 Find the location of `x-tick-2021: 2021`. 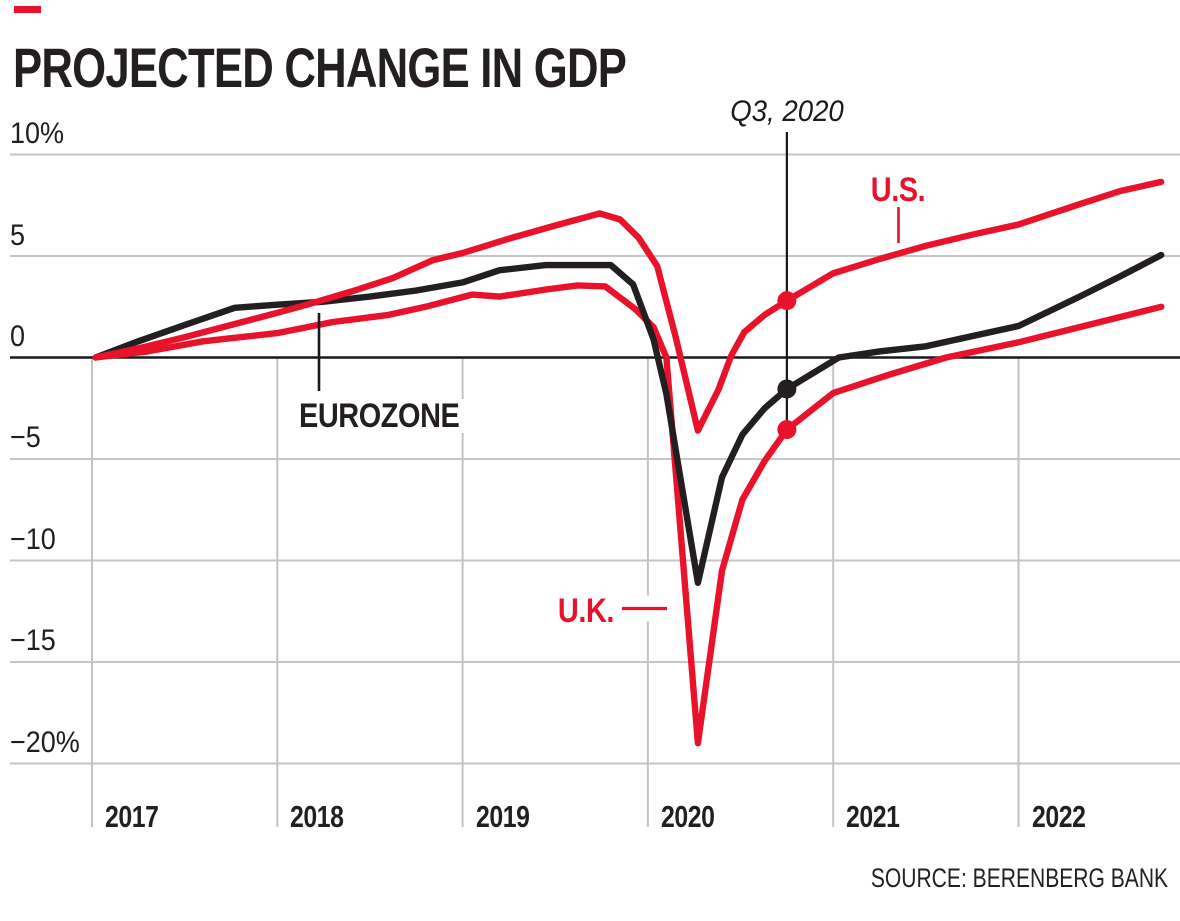

x-tick-2021: 2021 is located at coordinates (873, 816).